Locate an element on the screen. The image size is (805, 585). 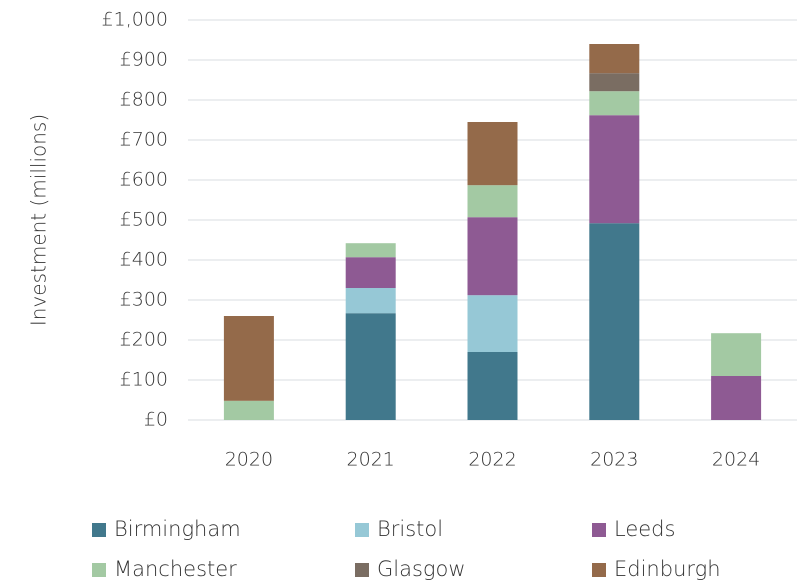
y-axis-label: Investment (millions) is located at coordinates (39, 220).